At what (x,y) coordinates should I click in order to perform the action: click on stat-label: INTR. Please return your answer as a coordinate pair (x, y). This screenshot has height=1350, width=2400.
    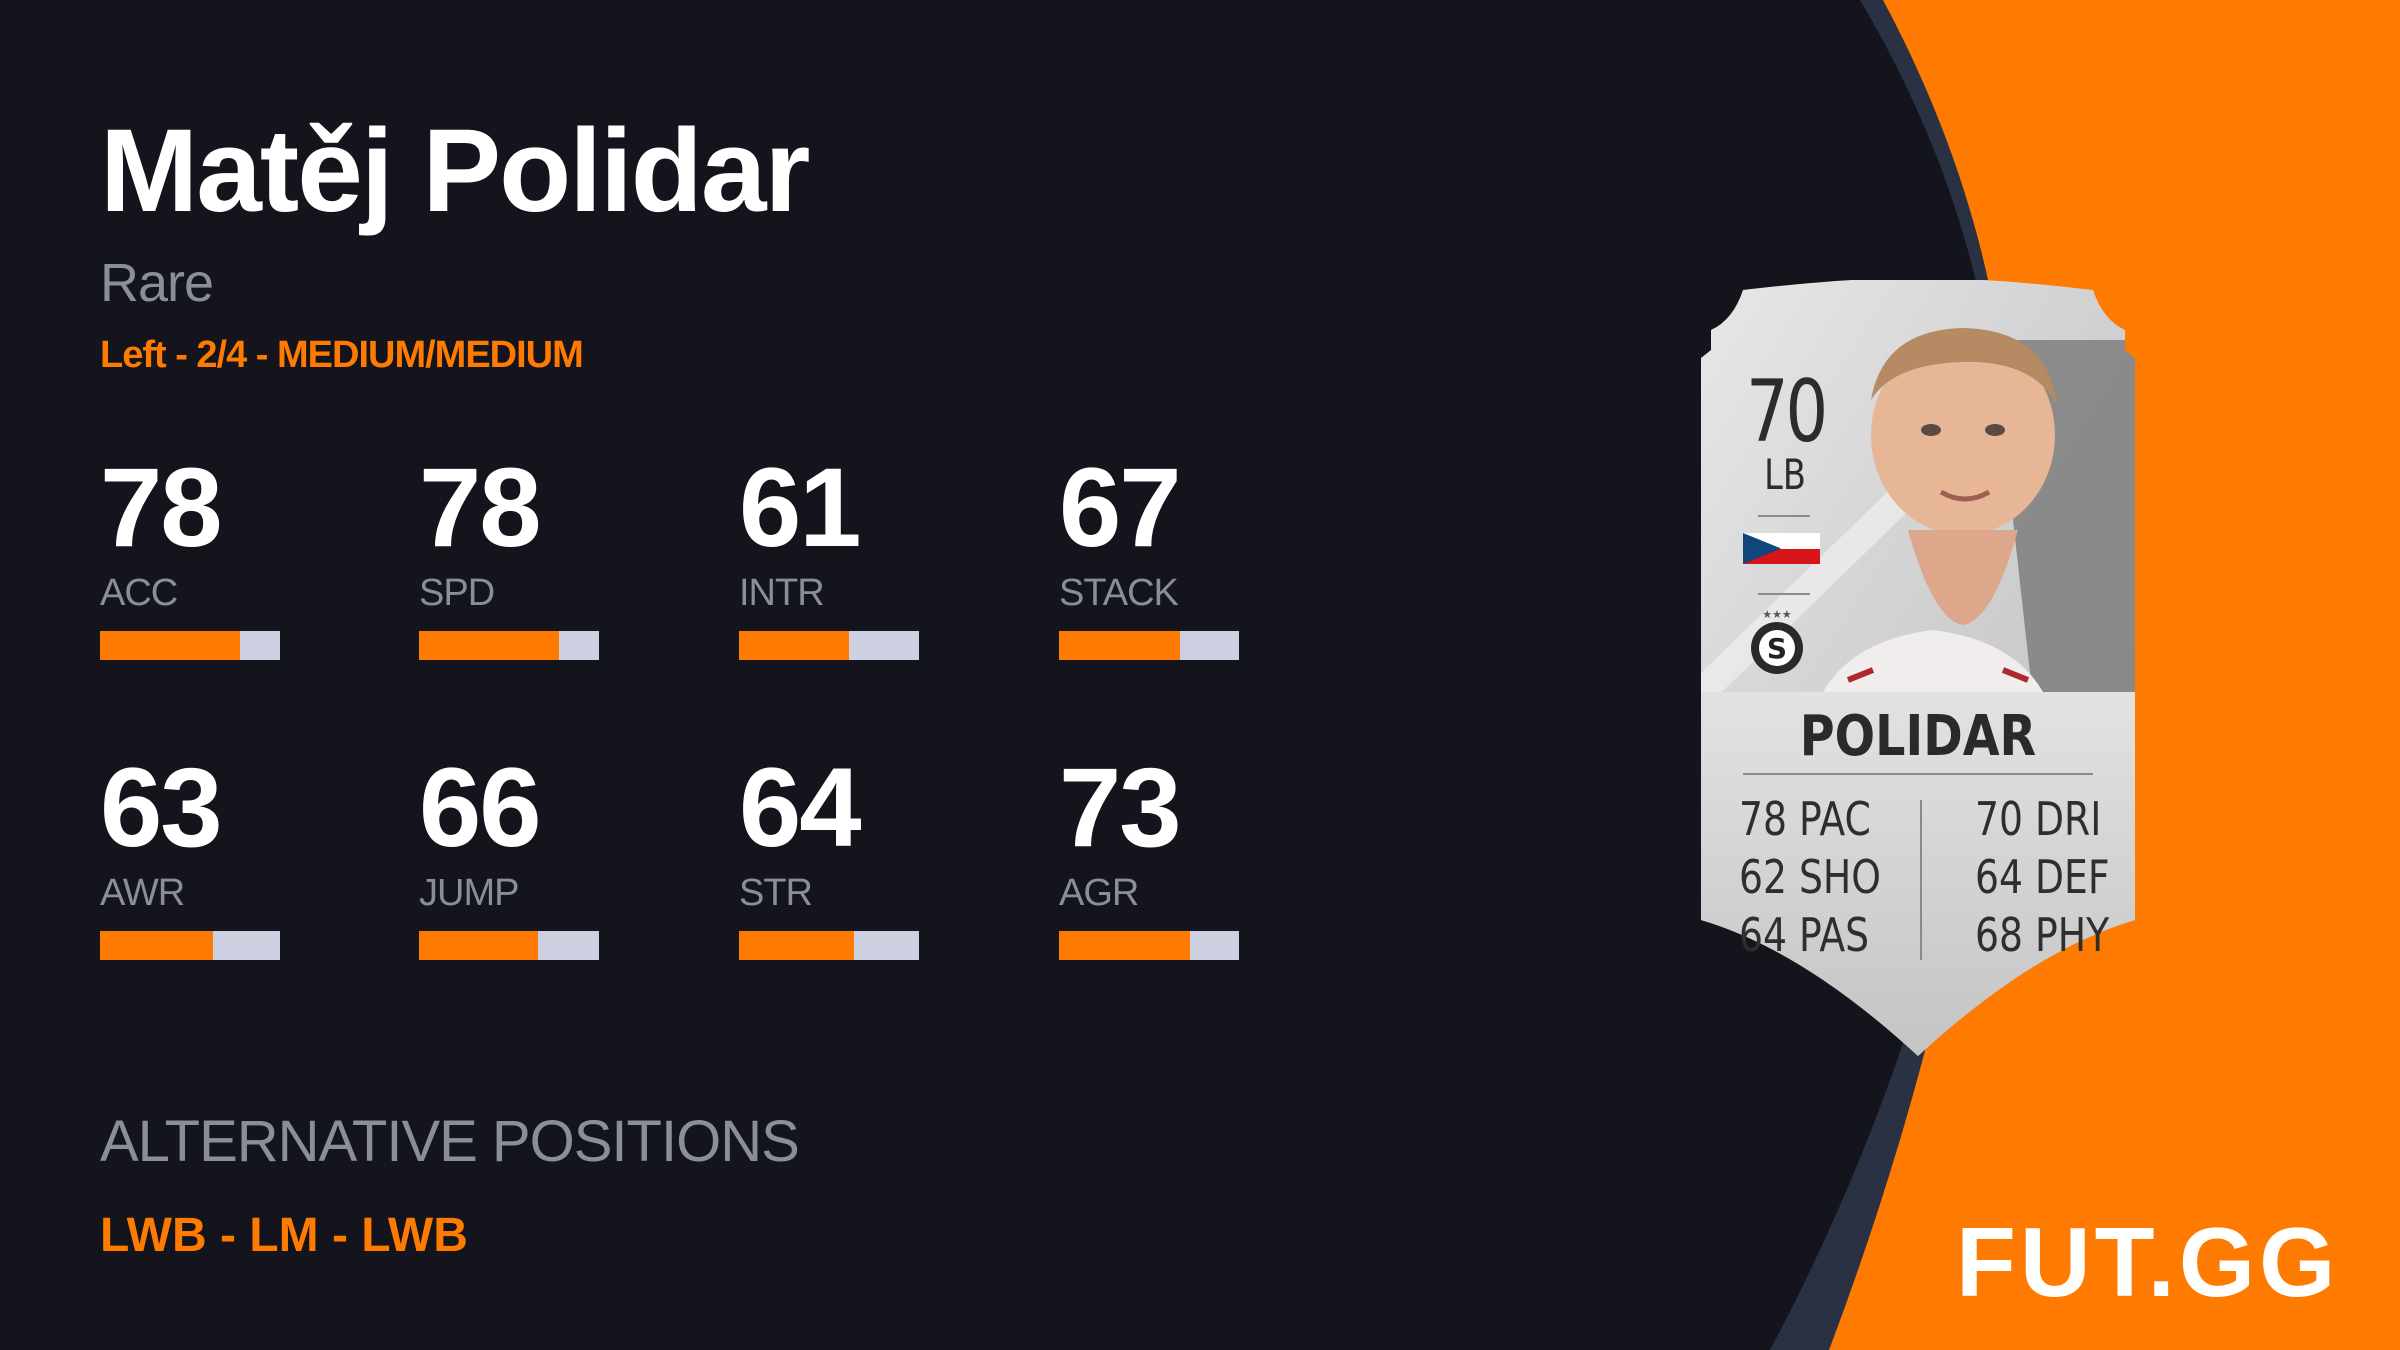
    Looking at the image, I should click on (782, 593).